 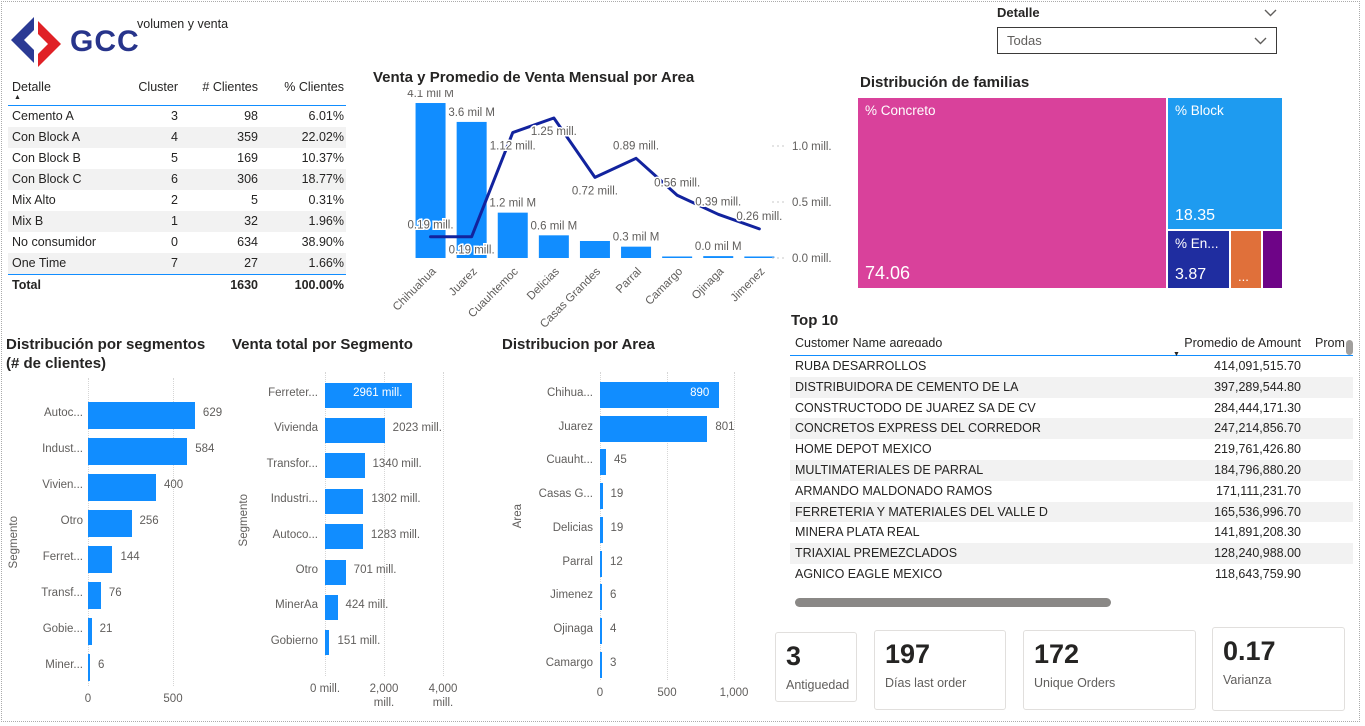 What do you see at coordinates (677, 183) in the screenshot?
I see `line-data-label: 0.56 mill.` at bounding box center [677, 183].